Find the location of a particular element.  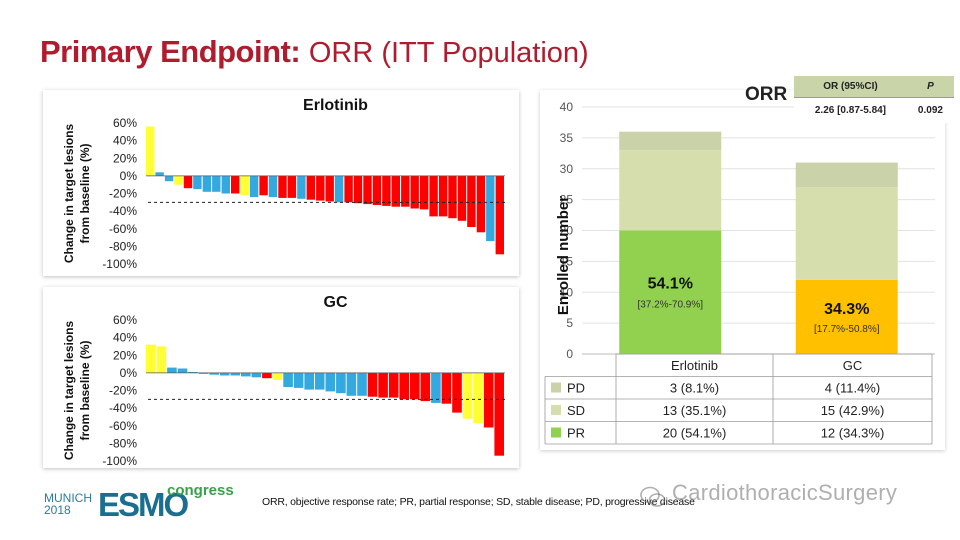

bar-ci-label: [37.2%-70.9%] is located at coordinates (670, 304).